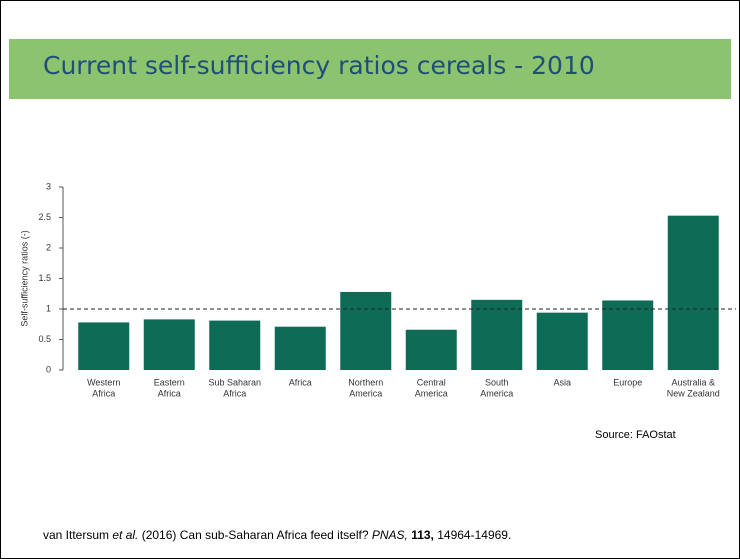 The image size is (740, 559). I want to click on title-band, so click(370, 69).